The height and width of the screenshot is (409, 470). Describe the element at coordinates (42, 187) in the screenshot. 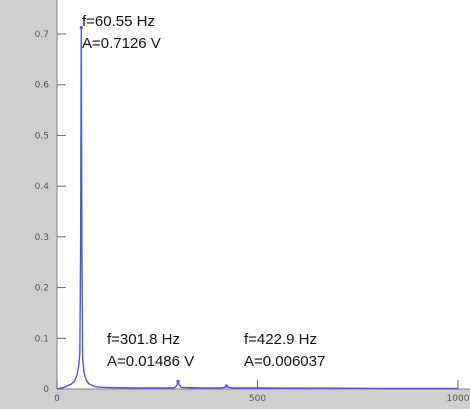

I see `y-tick-label: 0.4` at that location.